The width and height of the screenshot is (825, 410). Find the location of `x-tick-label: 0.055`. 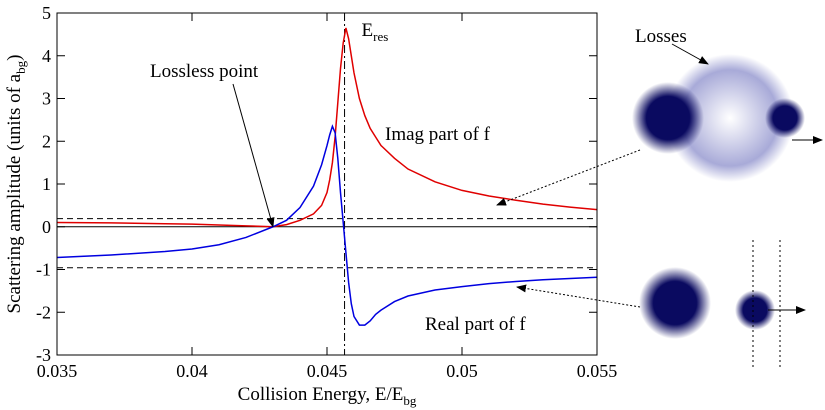

x-tick-label: 0.055 is located at coordinates (597, 371).